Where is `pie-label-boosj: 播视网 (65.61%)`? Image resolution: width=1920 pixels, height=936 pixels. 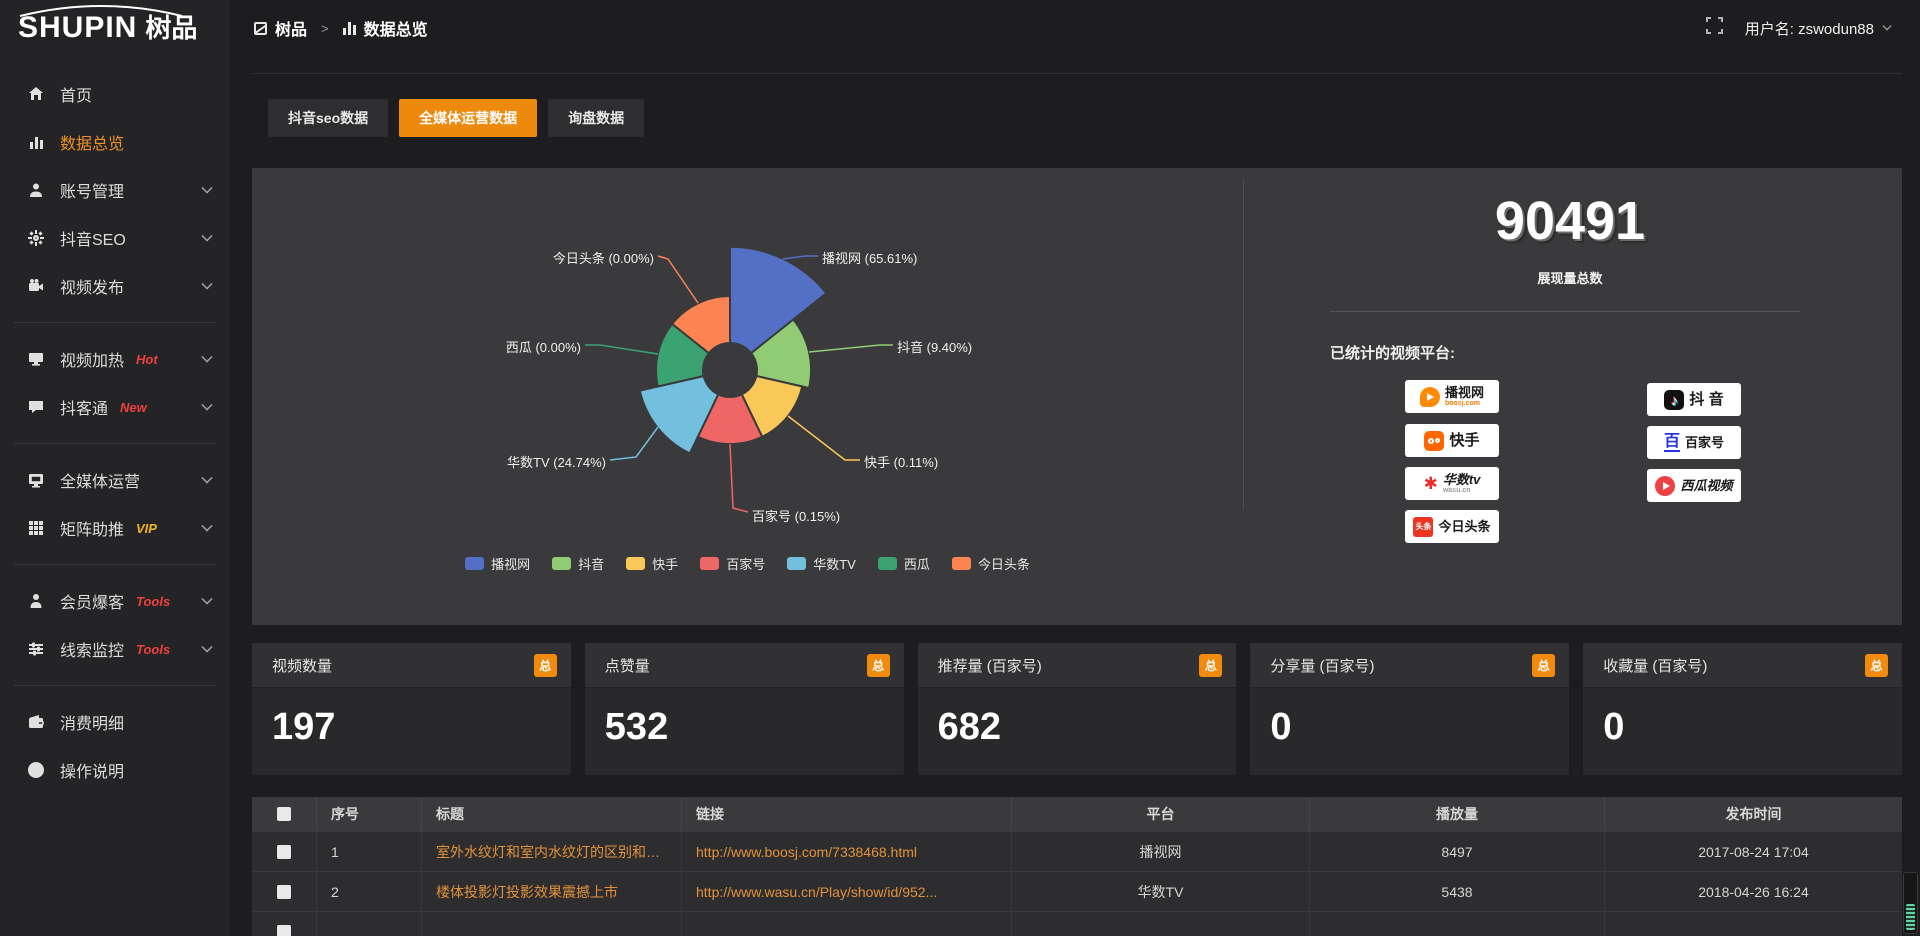
pie-label-boosj: 播视网 (65.61%) is located at coordinates (870, 258).